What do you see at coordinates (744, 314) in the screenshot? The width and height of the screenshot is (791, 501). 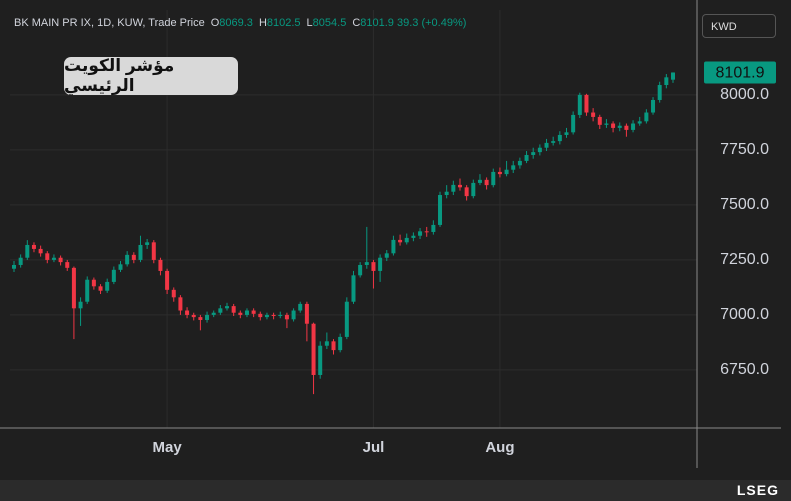 I see `y-tick-label: 7000.0` at bounding box center [744, 314].